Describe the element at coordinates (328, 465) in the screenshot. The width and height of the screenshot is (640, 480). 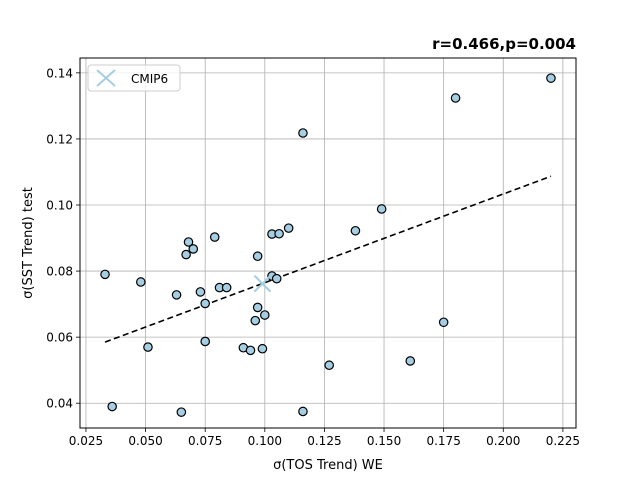
I see `x-axis-label: σ(TOS Trend) WE` at that location.